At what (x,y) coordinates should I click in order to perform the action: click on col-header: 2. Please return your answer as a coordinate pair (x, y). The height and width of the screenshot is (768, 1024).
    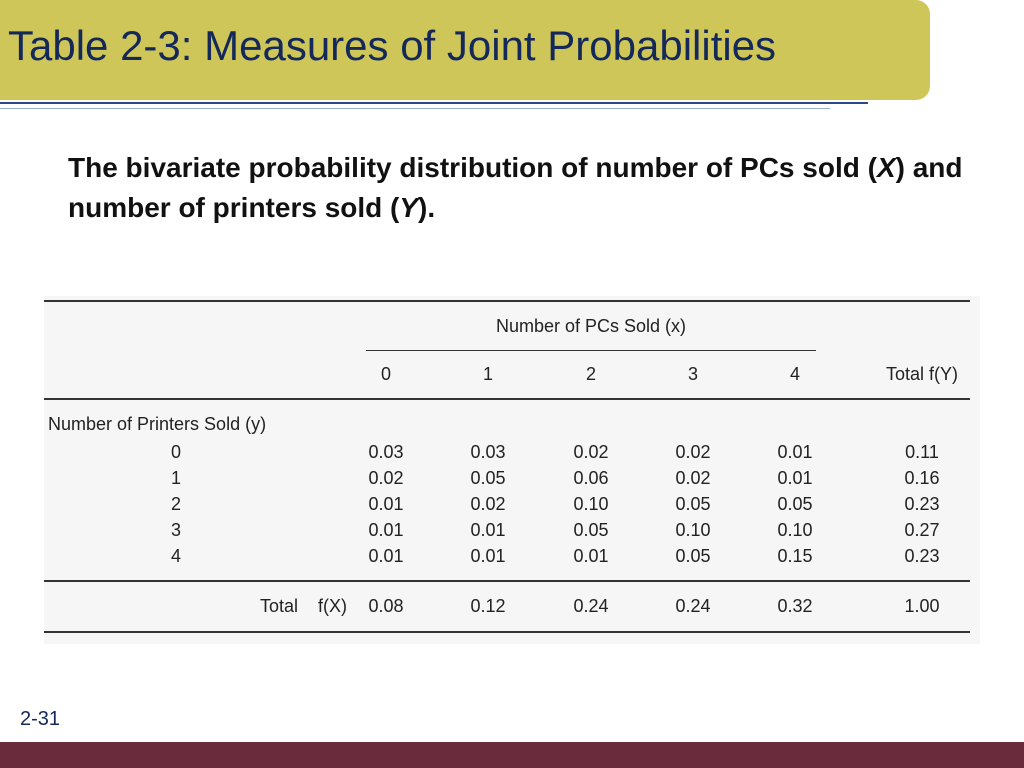
    Looking at the image, I should click on (591, 374).